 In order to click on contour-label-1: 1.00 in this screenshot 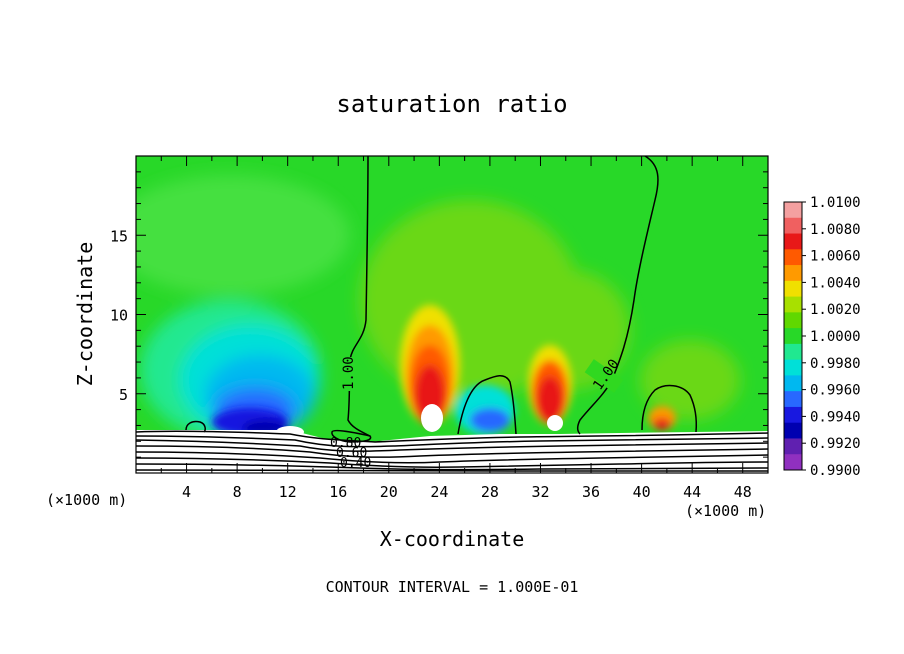, I will do `click(349, 373)`.